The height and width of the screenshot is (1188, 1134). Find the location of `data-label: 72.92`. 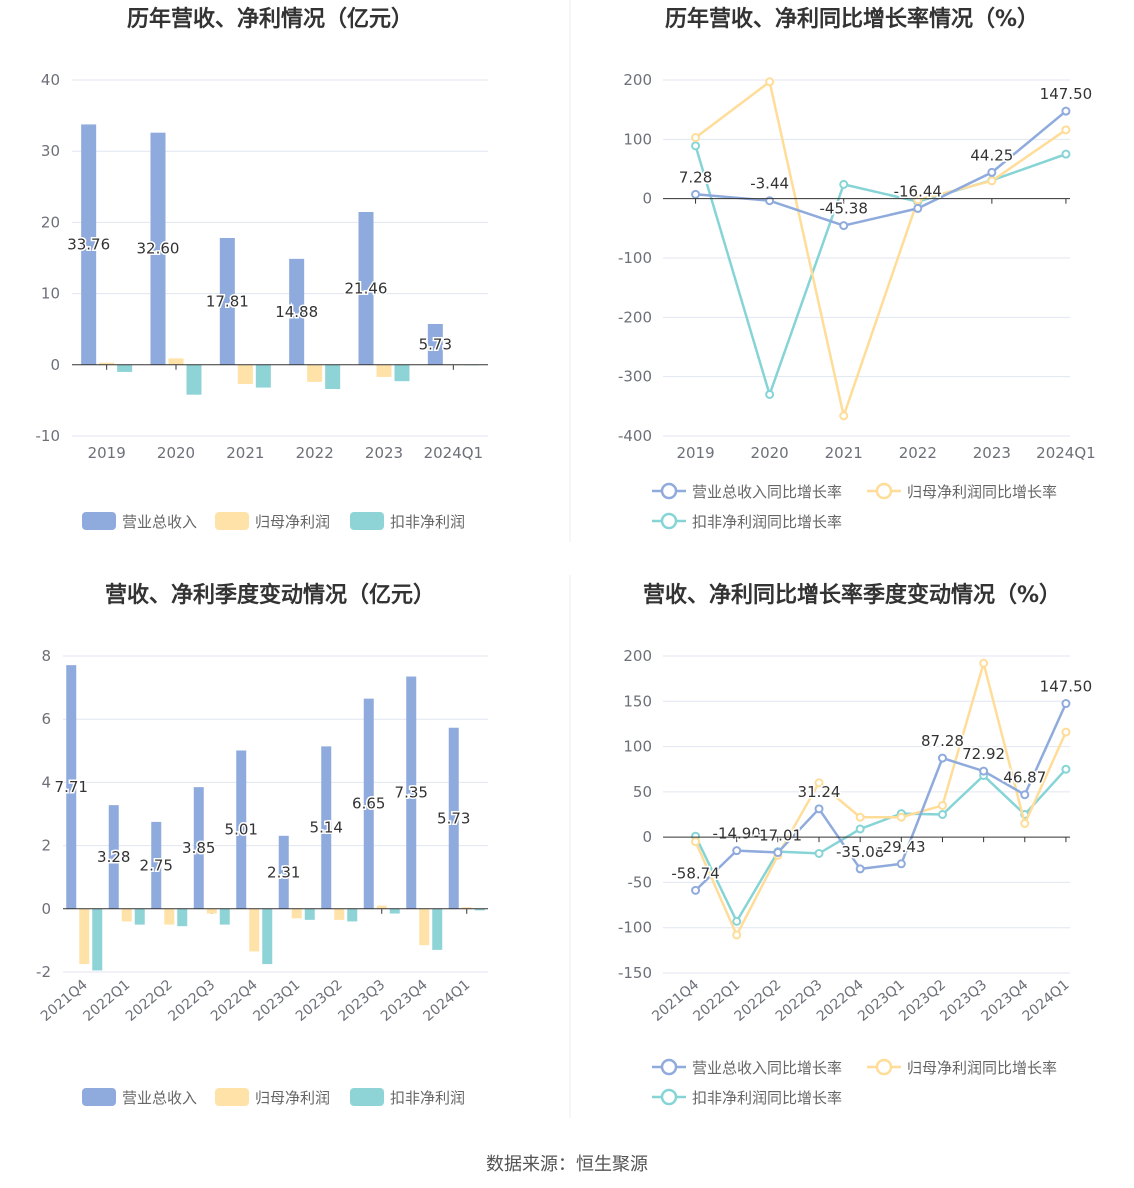

data-label: 72.92 is located at coordinates (983, 754).